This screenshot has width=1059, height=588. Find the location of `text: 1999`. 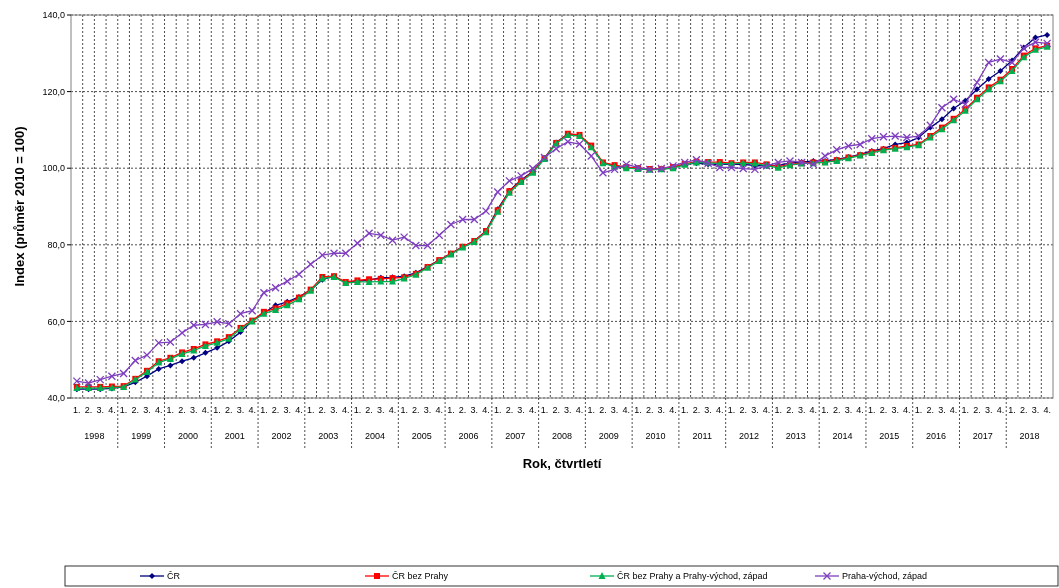

text: 1999 is located at coordinates (141, 436).